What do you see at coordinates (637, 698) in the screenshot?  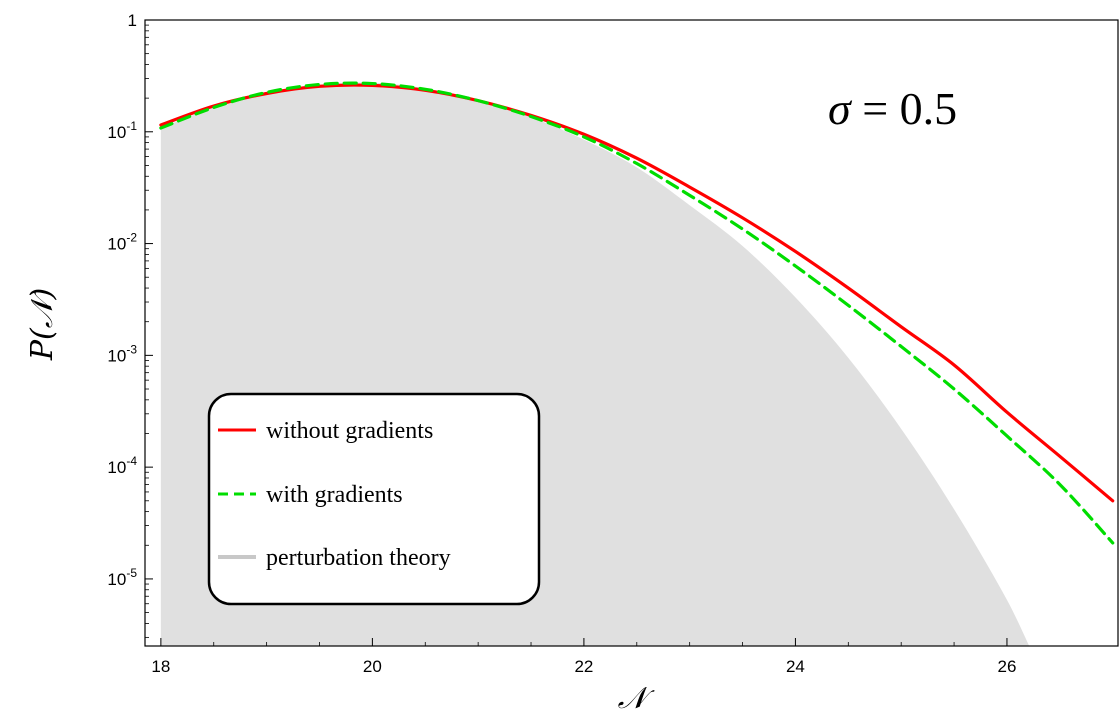 I see `x-axis-title: 𝒩` at bounding box center [637, 698].